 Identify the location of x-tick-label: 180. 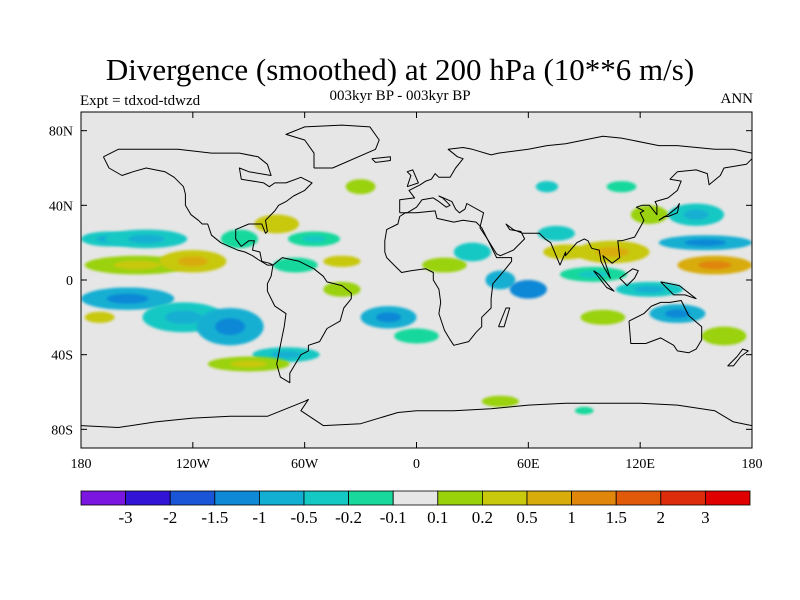
(752, 464).